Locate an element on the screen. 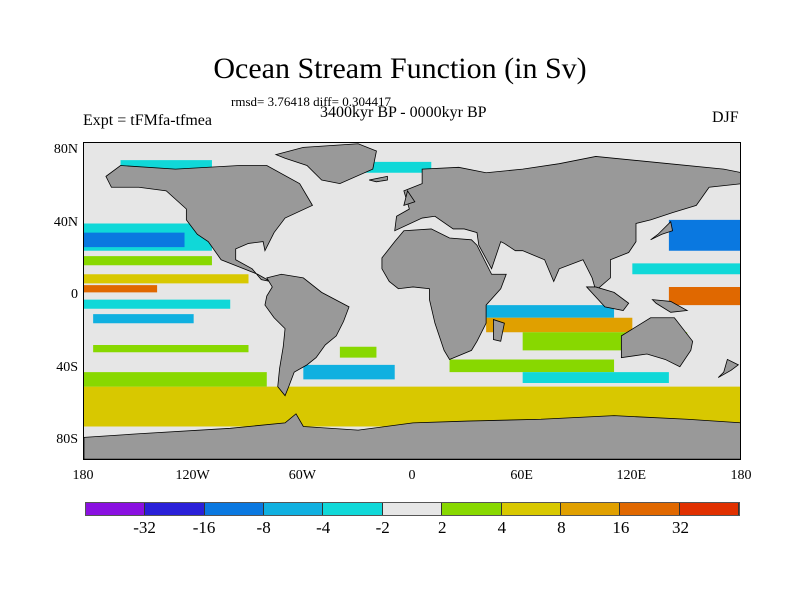  rmsd-label: rmsd= 3.76418 diff= 0.304417 is located at coordinates (311, 101).